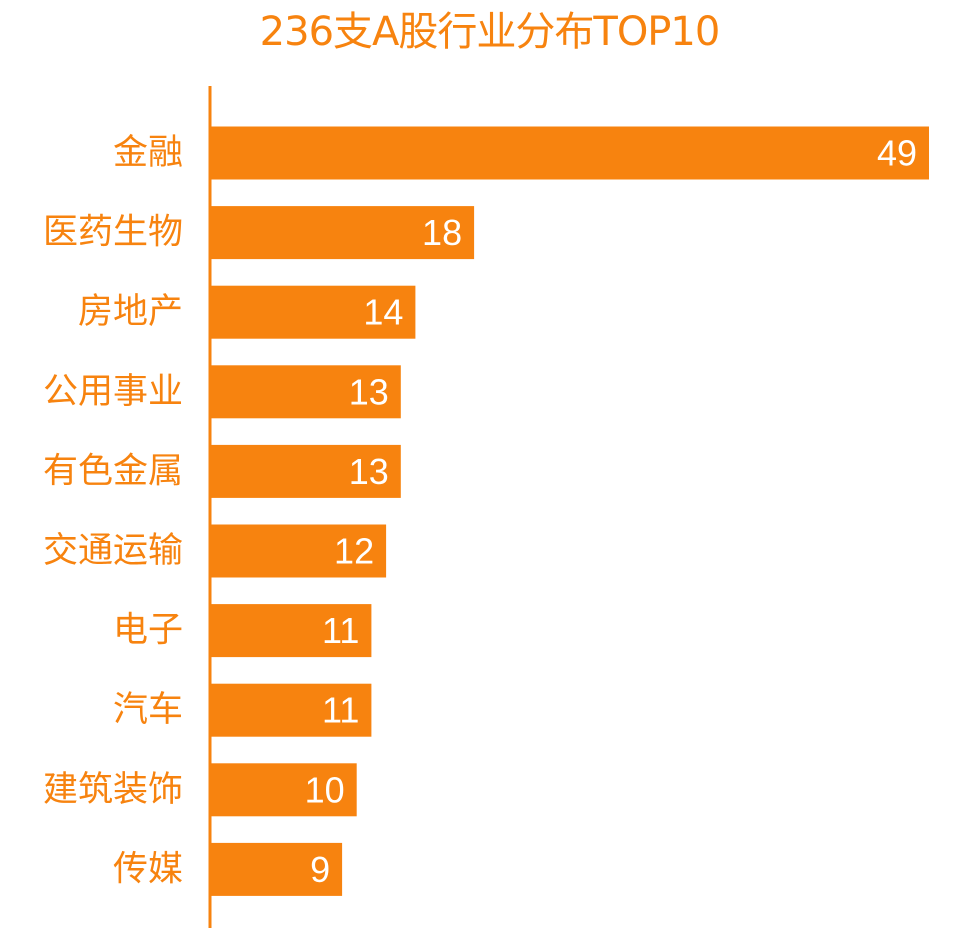 The image size is (979, 928). What do you see at coordinates (490, 32) in the screenshot?
I see `chart-title: 236支A股行业分布TOP10` at bounding box center [490, 32].